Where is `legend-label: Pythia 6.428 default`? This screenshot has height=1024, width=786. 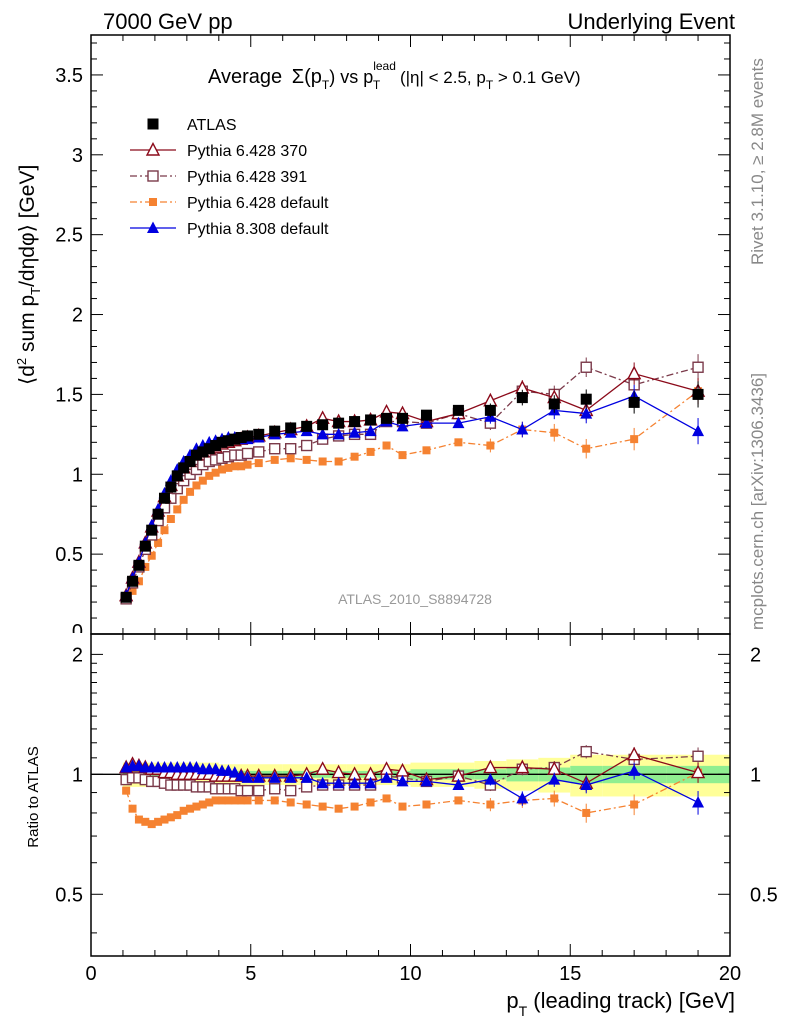 legend-label: Pythia 6.428 default is located at coordinates (258, 203).